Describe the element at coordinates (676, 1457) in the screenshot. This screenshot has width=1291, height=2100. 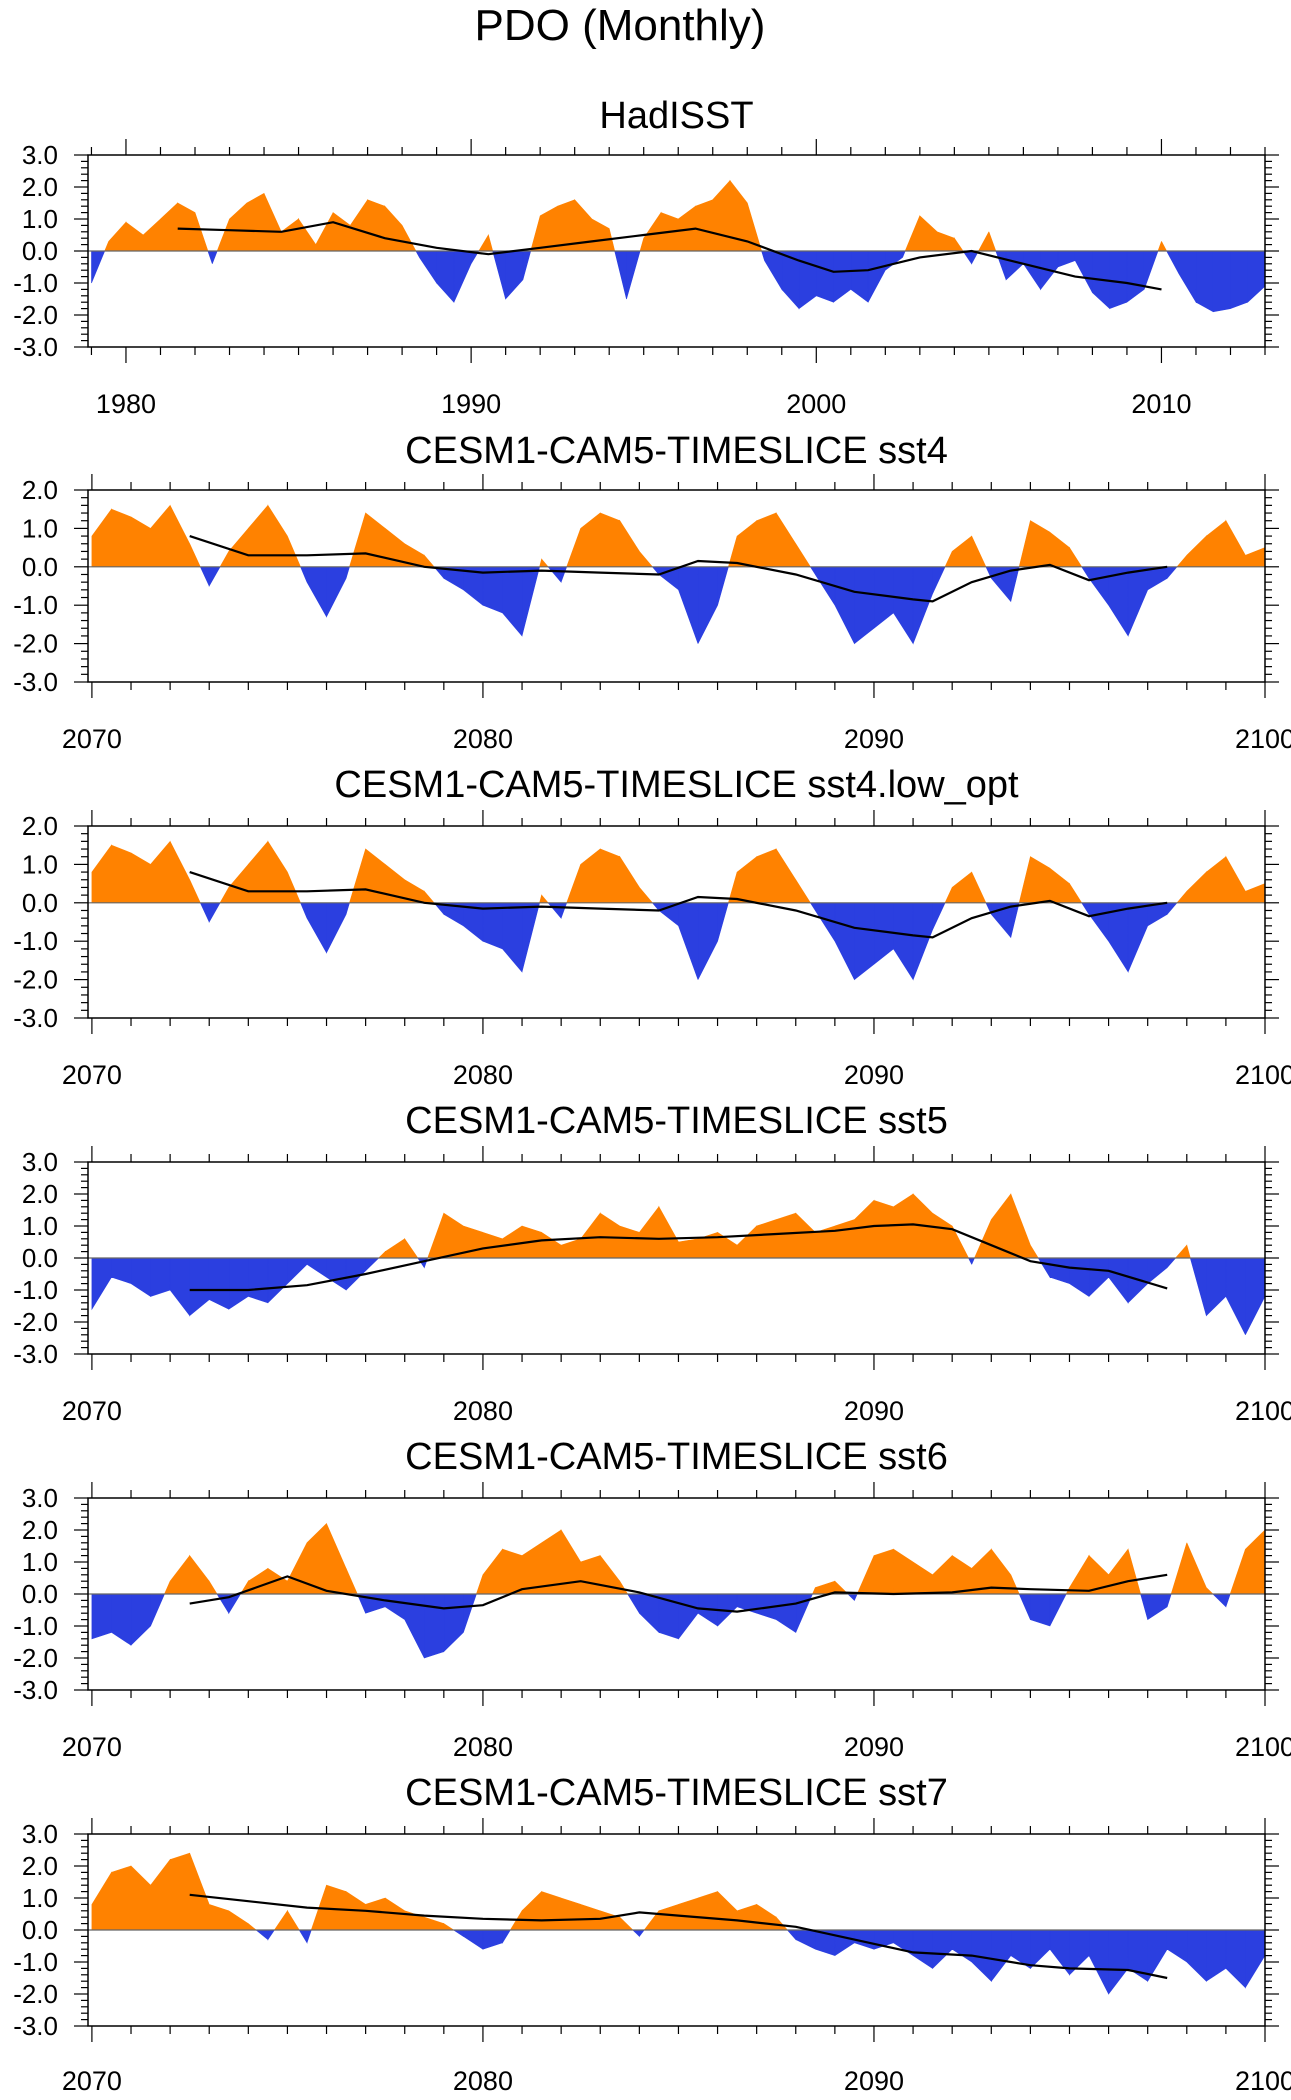
I see `panel-title: CESM1-CAM5-TIMESLICE sst6` at that location.